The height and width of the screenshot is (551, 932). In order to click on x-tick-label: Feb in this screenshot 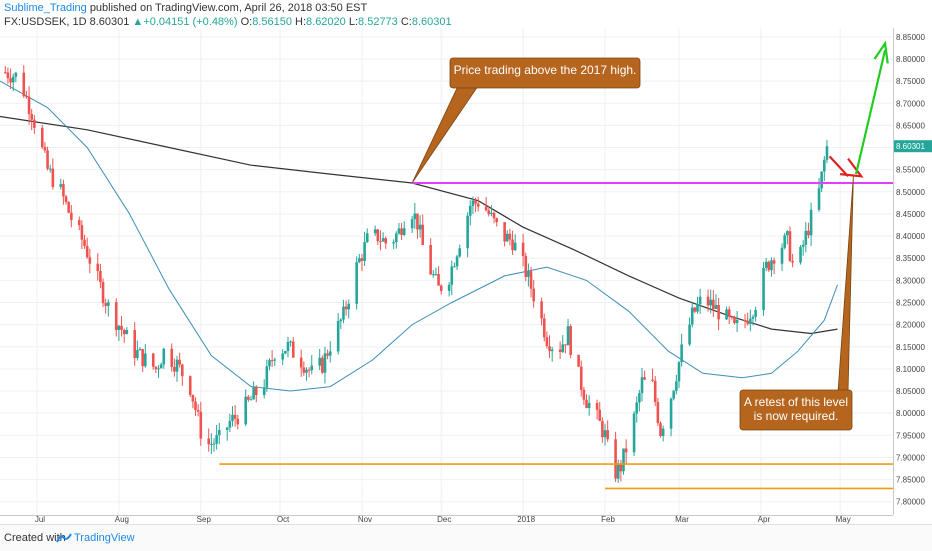, I will do `click(608, 519)`.